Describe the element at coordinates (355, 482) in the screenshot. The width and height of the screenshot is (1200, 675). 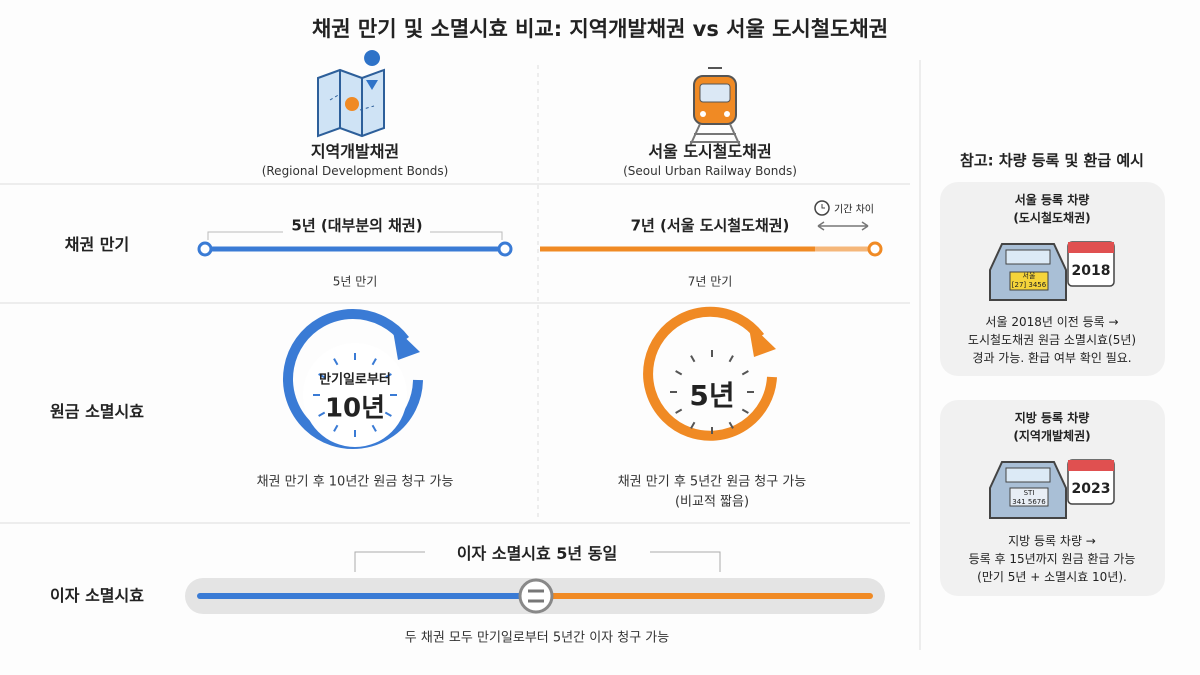
I see `caption: 채권 만기 후 10년간 원금 청구 가능` at that location.